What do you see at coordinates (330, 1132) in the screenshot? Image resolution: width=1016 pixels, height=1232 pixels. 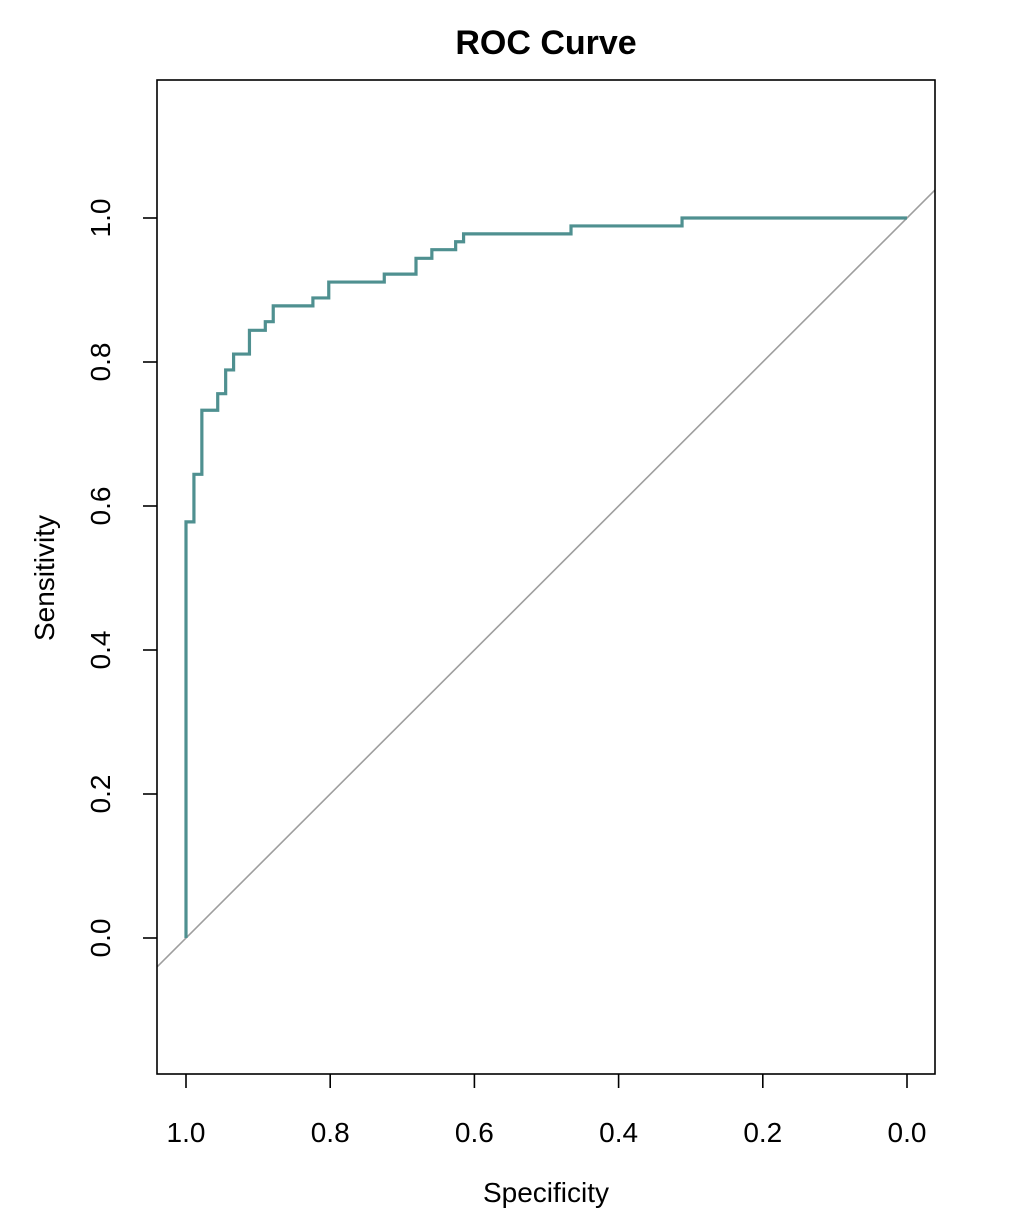 I see `x-tick-label: 0.8` at bounding box center [330, 1132].